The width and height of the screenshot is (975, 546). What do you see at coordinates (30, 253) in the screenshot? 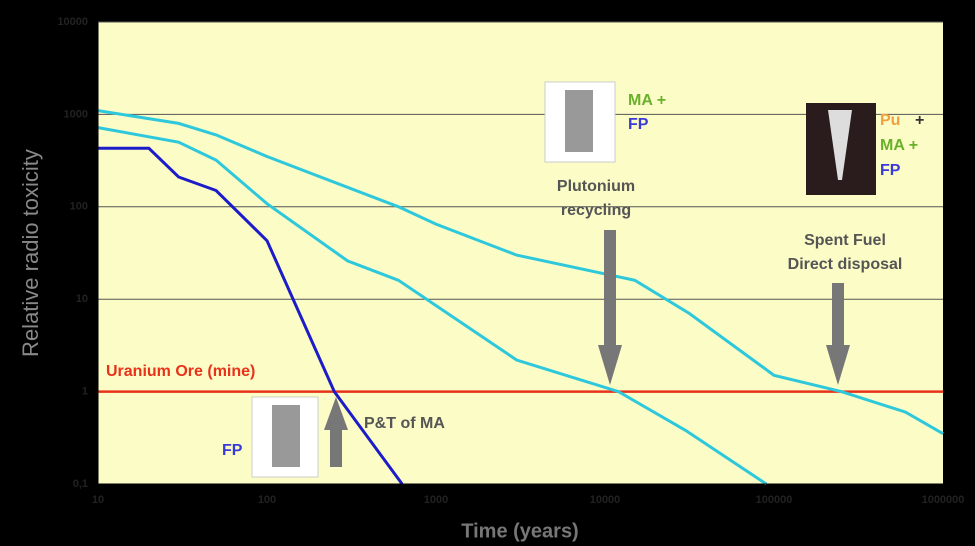
I see `y-axis-label: Relative radio toxicity` at bounding box center [30, 253].